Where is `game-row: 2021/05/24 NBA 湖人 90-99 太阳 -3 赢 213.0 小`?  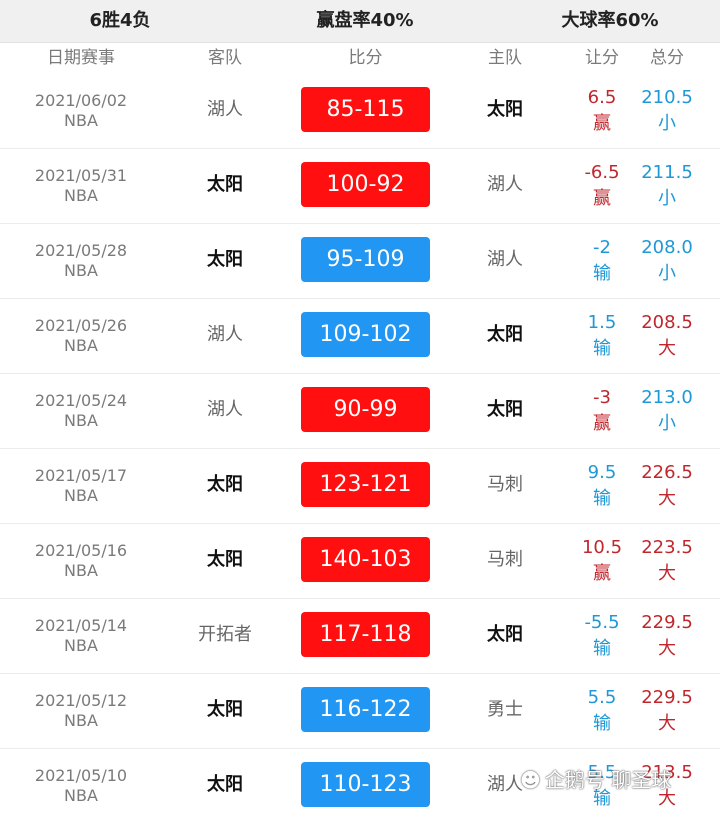
game-row: 2021/05/24 NBA 湖人 90-99 太阳 -3 赢 213.0 小 is located at coordinates (360, 411).